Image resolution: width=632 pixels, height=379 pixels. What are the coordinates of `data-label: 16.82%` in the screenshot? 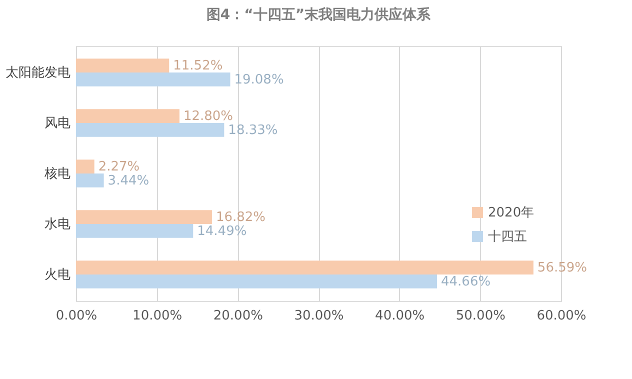 It's located at (241, 218).